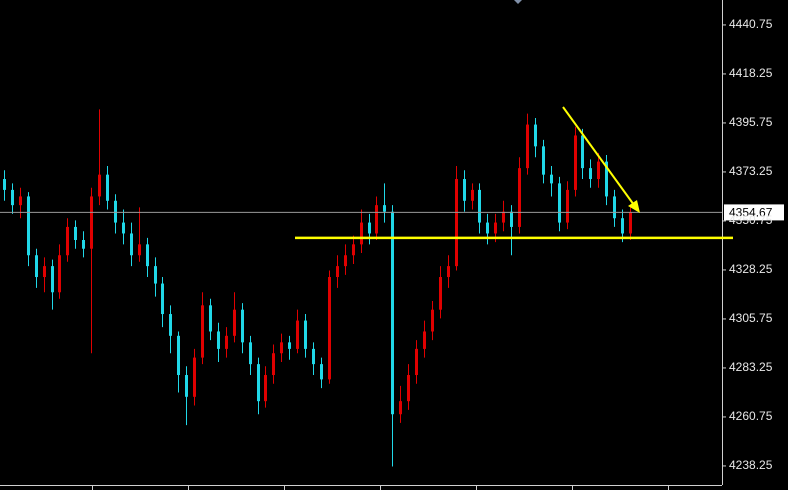 This screenshot has width=788, height=490. What do you see at coordinates (751, 24) in the screenshot?
I see `y-tick-label: 4440.75` at bounding box center [751, 24].